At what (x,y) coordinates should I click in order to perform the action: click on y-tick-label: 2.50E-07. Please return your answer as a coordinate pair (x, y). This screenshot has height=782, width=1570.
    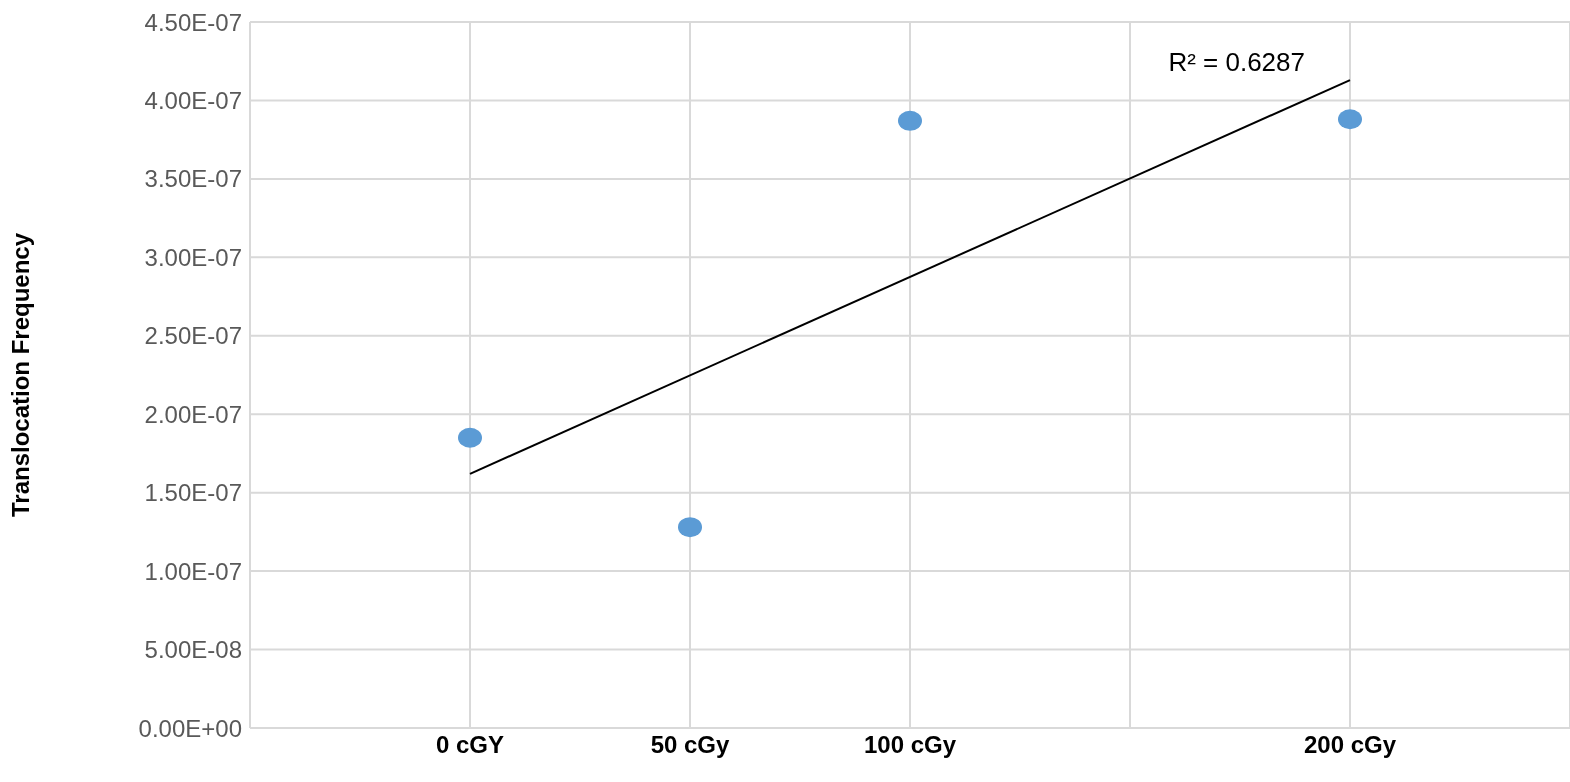
    Looking at the image, I should click on (193, 336).